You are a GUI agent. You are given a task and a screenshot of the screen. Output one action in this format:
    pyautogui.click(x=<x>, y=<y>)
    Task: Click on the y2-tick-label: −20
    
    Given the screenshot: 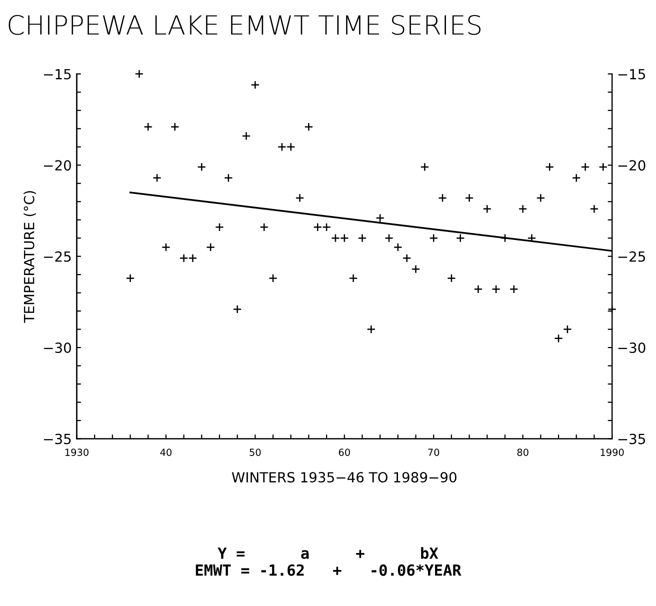 What is the action you would take?
    pyautogui.click(x=632, y=165)
    